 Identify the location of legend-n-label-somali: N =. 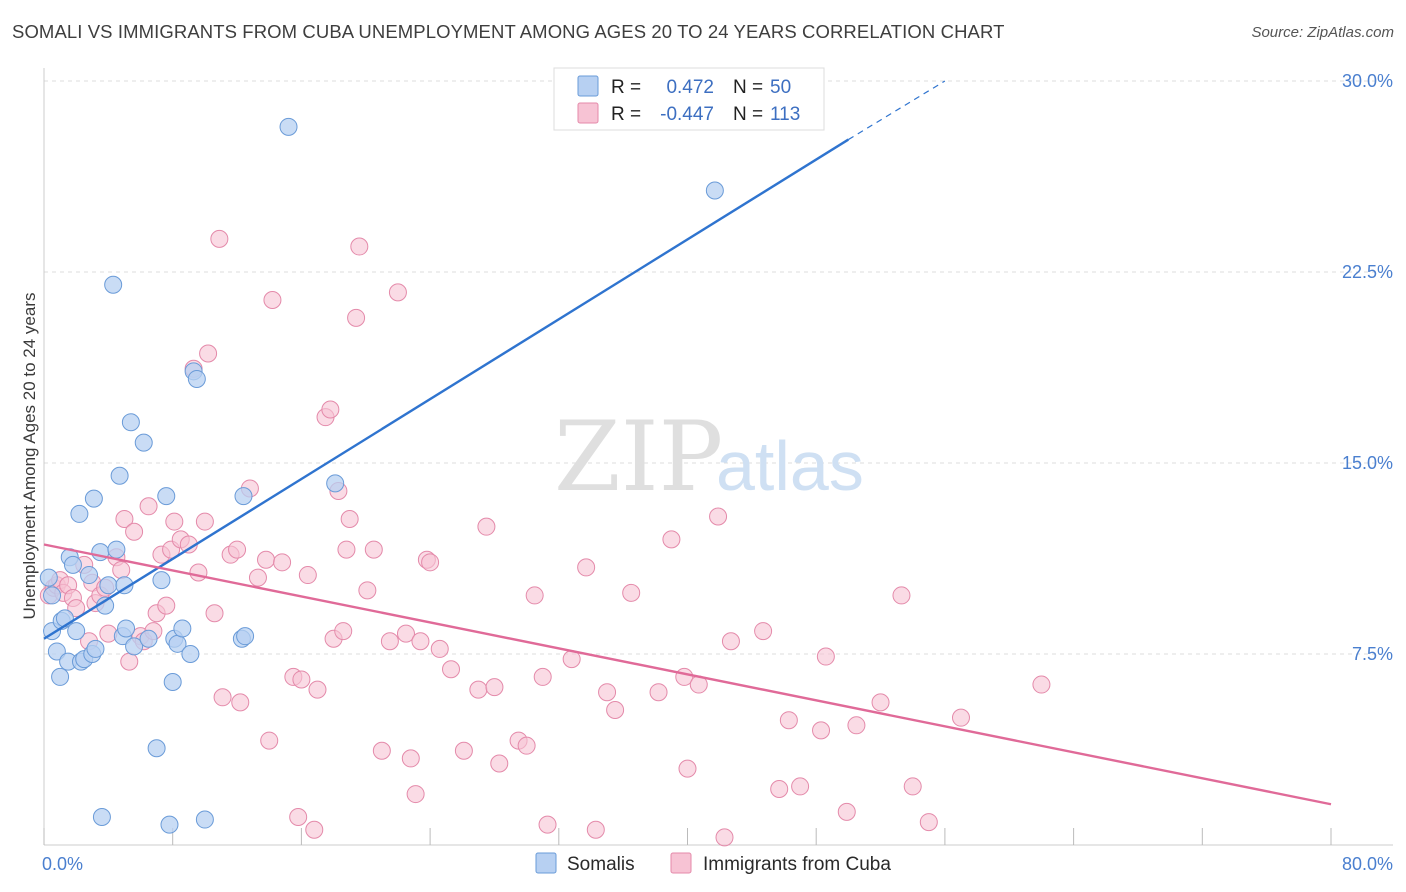
(748, 87).